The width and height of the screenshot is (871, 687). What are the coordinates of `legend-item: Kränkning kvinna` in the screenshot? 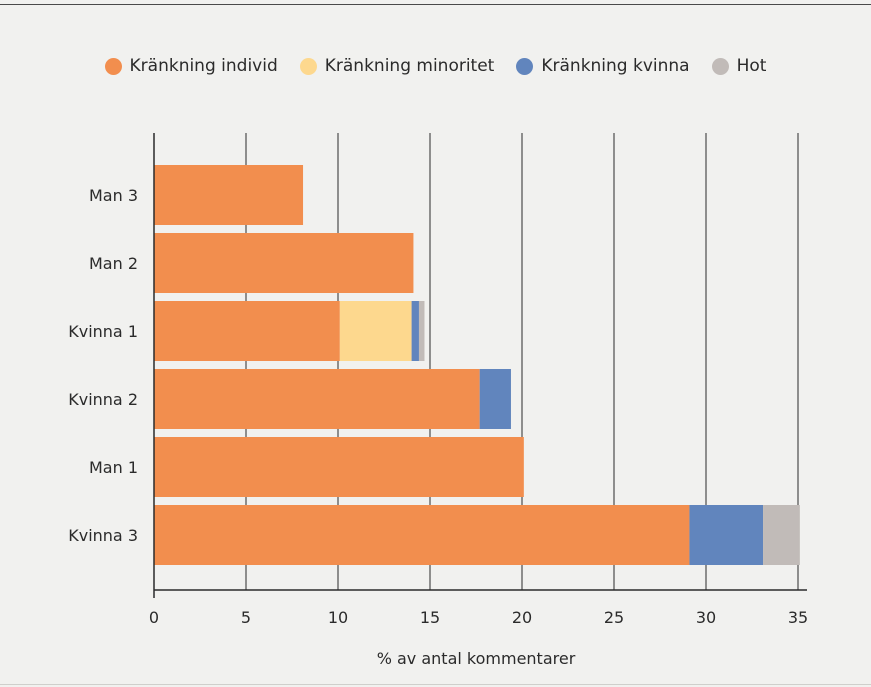 It's located at (603, 66).